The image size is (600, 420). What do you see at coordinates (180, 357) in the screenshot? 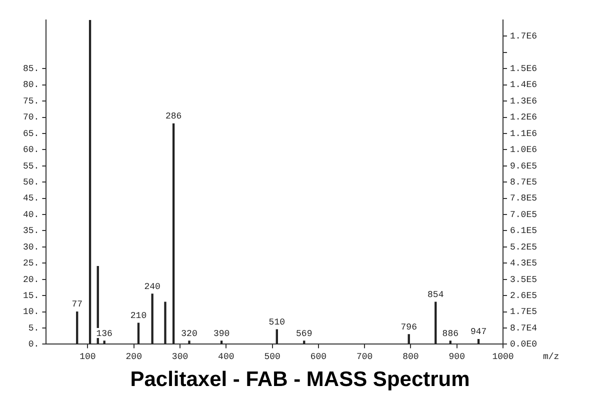
I see `x-tick-label: 300` at bounding box center [180, 357].